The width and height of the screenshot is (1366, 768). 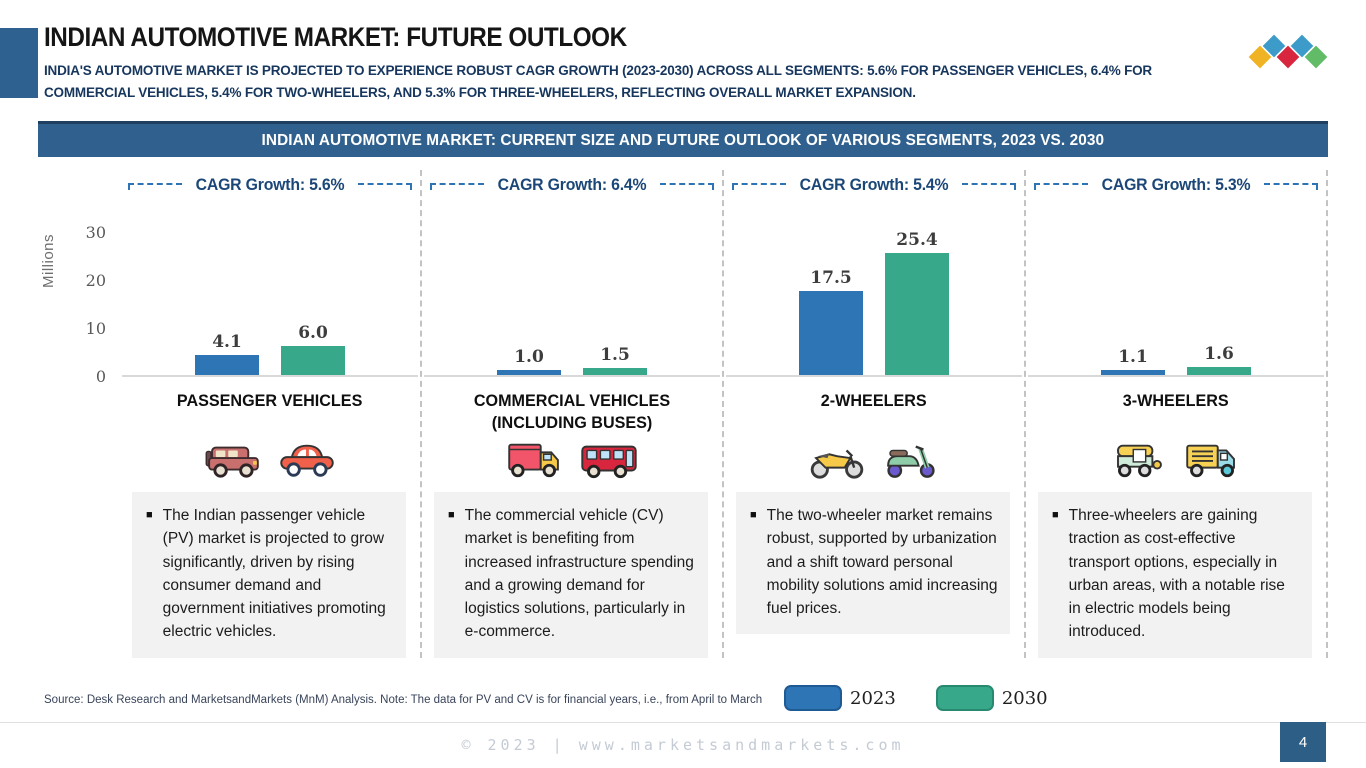 What do you see at coordinates (1139, 461) in the screenshot?
I see `auto-rickshaw-icon` at bounding box center [1139, 461].